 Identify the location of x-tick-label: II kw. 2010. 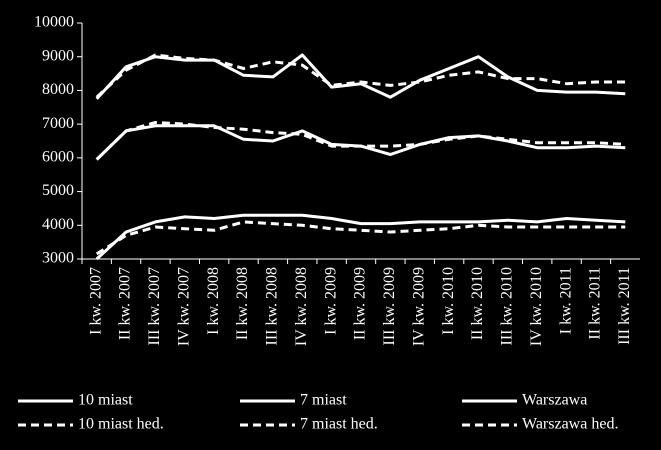
(477, 303).